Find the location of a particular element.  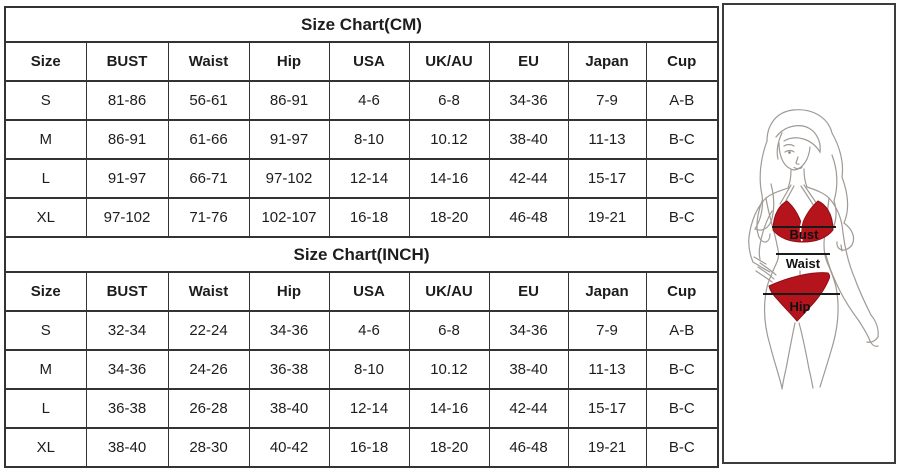

table-title: Size Chart(INCH) is located at coordinates (361, 254).